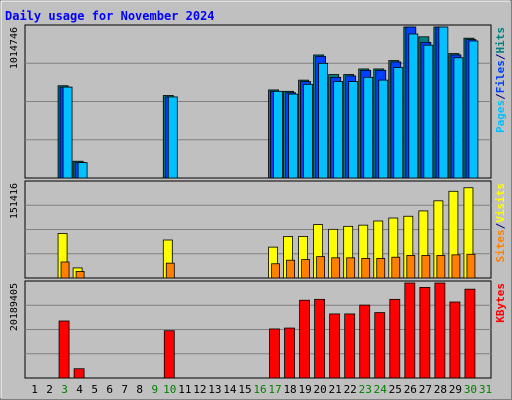 Image resolution: width=512 pixels, height=400 pixels. What do you see at coordinates (425, 389) in the screenshot?
I see `x-tick-label: 27` at bounding box center [425, 389].